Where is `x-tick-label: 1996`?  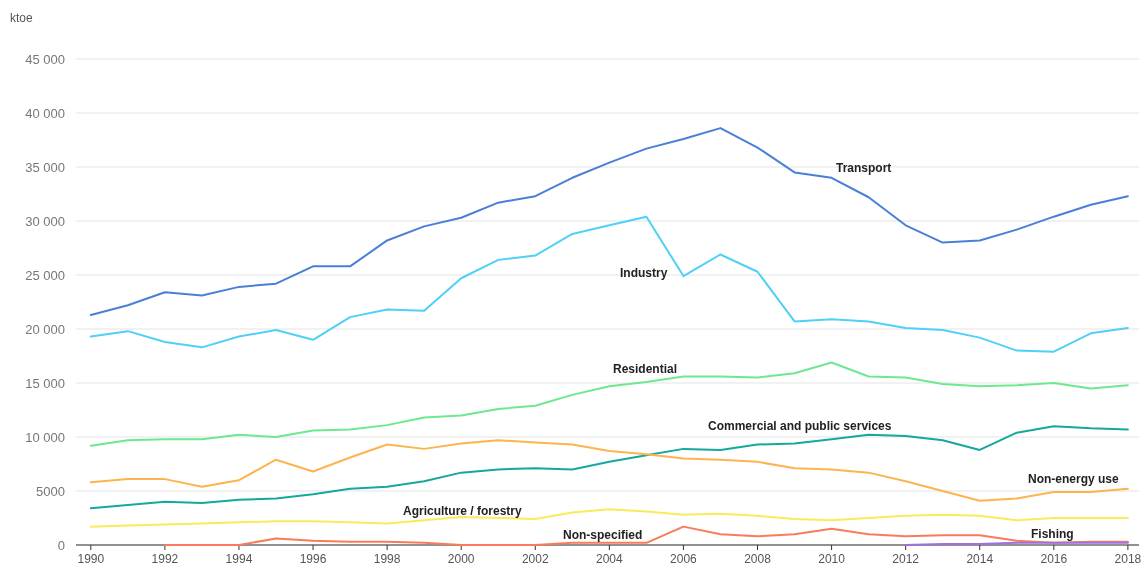
x-tick-label: 1996 is located at coordinates (313, 559).